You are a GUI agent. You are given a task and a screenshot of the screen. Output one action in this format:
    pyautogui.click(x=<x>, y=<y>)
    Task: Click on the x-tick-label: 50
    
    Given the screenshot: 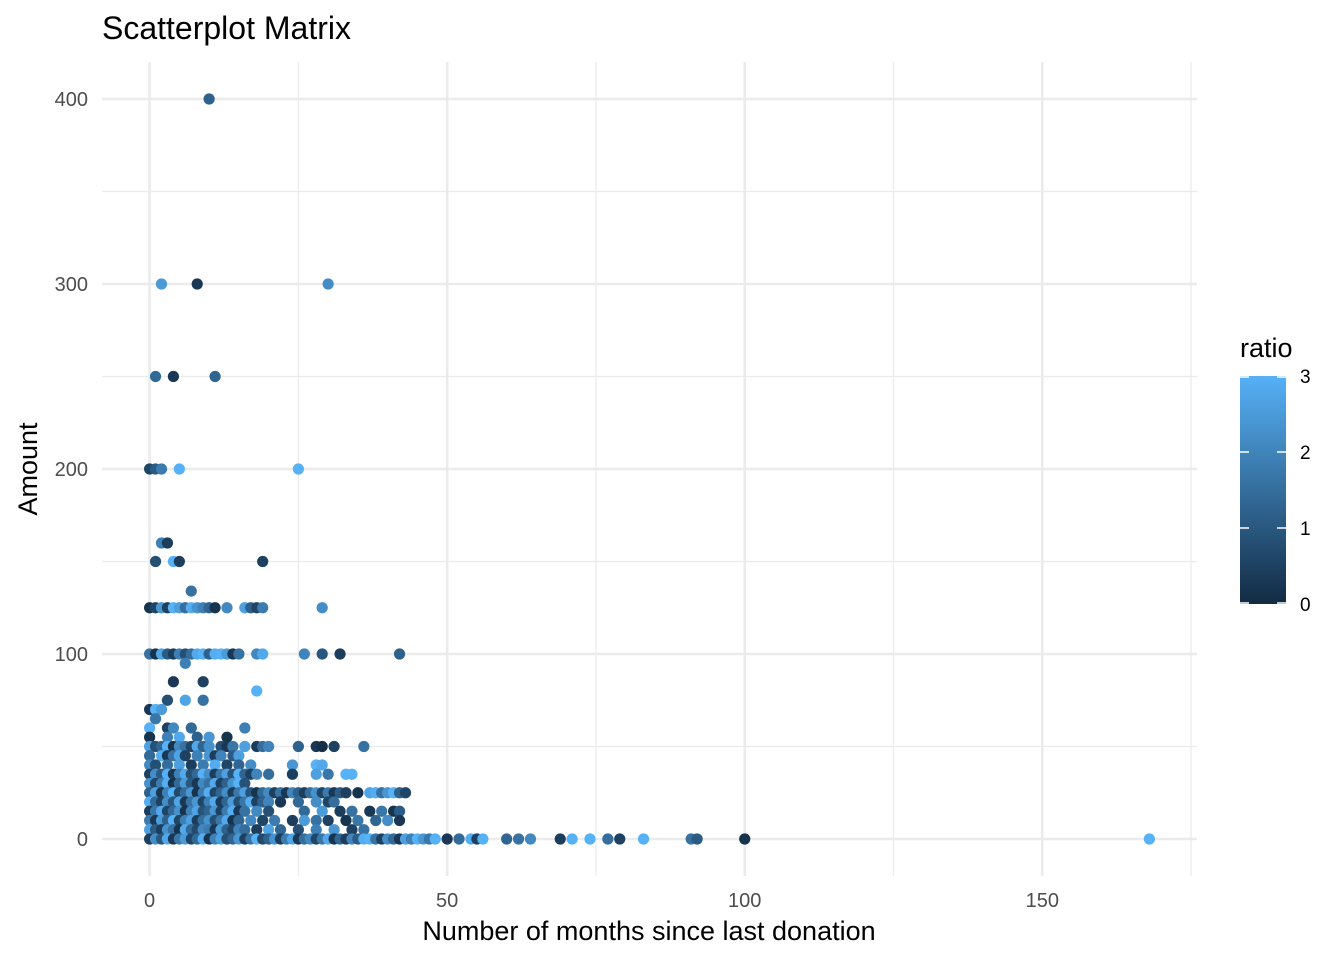 What is the action you would take?
    pyautogui.click(x=447, y=901)
    